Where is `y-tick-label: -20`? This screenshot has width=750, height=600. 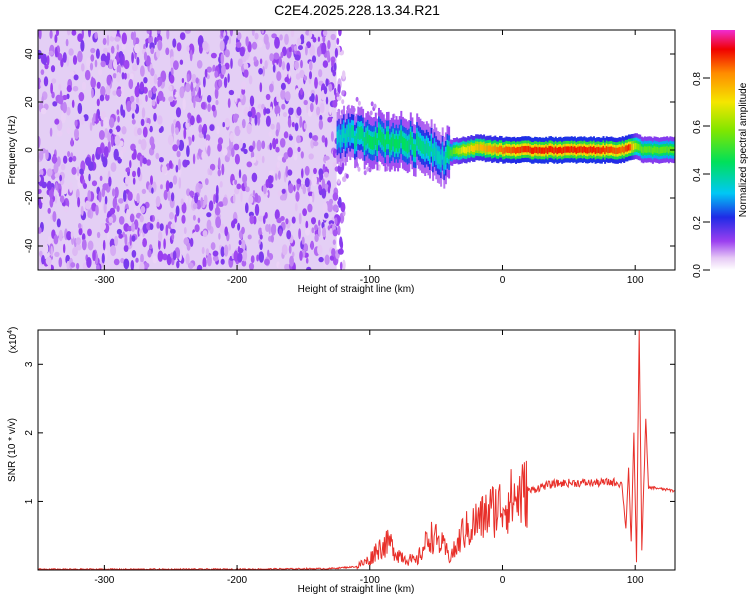 y-tick-label: -20 is located at coordinates (29, 197).